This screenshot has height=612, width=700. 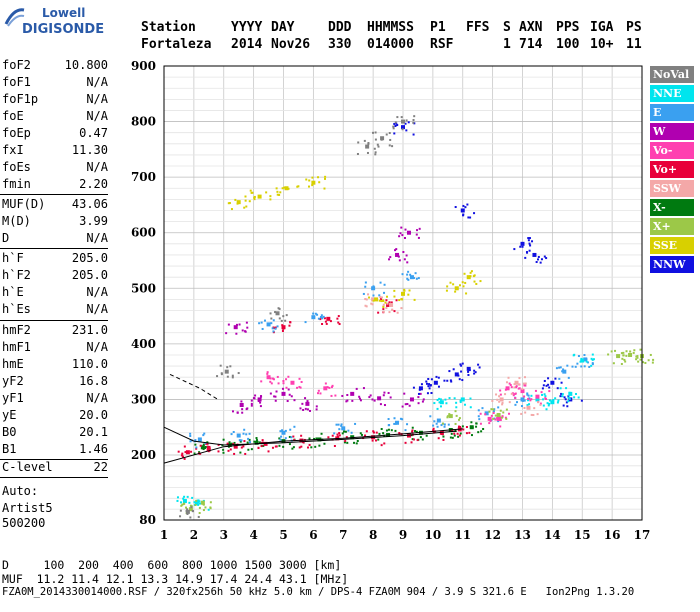 I want to click on y-tick-label: 300, so click(x=143, y=399).